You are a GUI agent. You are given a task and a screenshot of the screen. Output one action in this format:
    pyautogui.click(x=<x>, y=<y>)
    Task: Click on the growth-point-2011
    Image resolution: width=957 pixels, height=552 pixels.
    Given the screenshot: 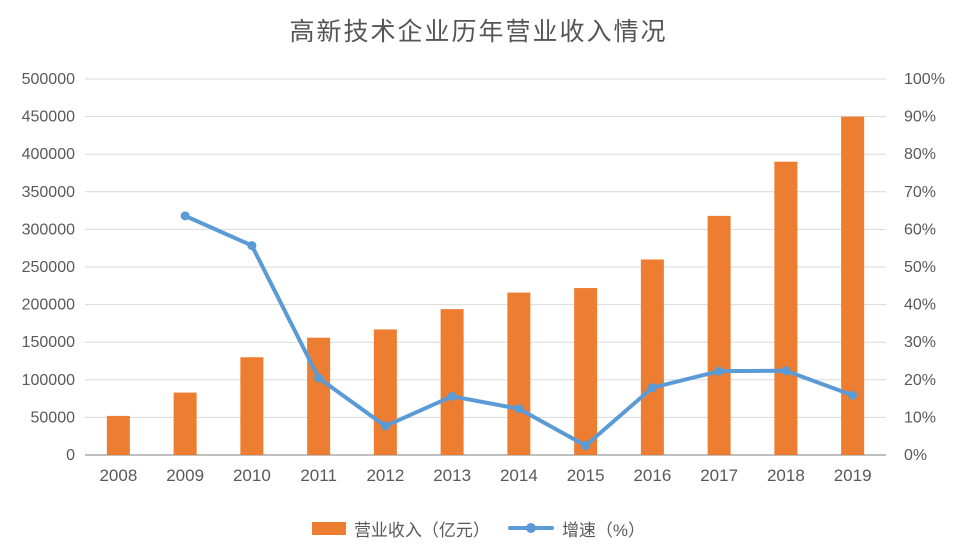 What is the action you would take?
    pyautogui.click(x=319, y=378)
    